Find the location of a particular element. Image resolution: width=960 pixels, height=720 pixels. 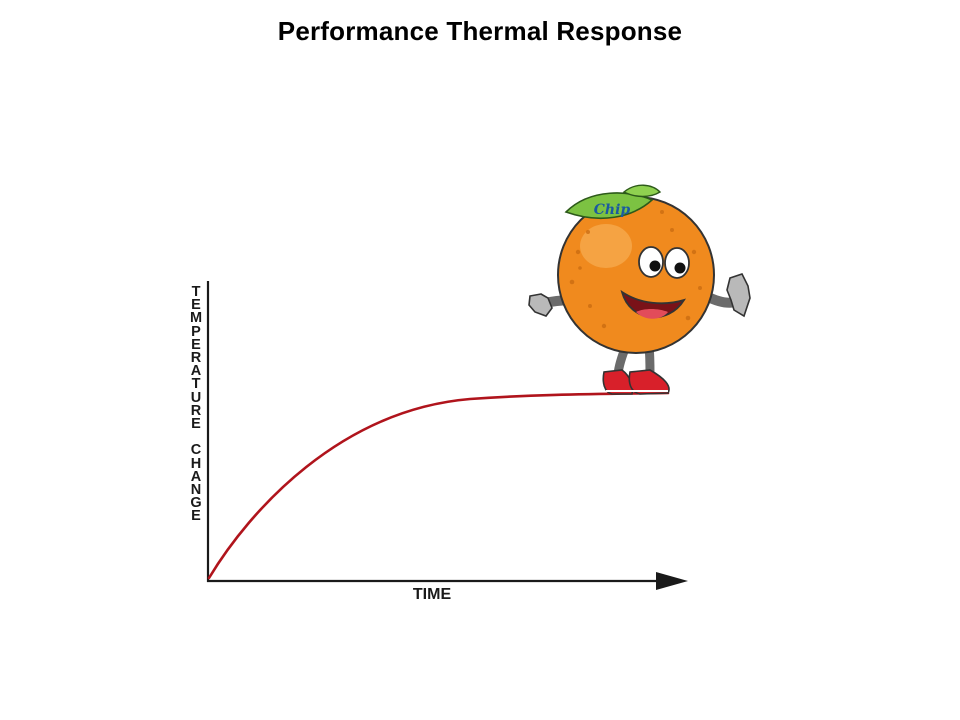

chip-mascot-illustration: Chip is located at coordinates (639, 289).